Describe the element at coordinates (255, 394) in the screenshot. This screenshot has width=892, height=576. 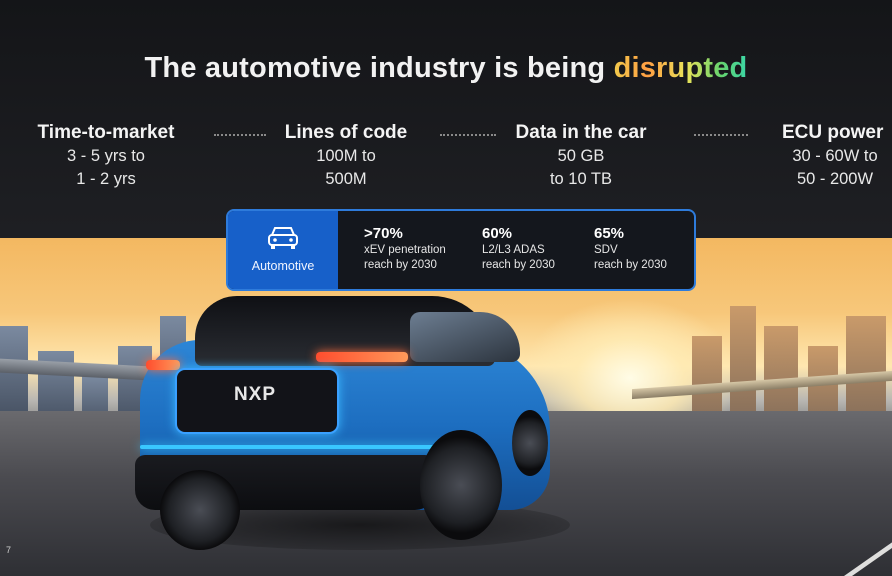
I see `nxp-logo: NXP` at that location.